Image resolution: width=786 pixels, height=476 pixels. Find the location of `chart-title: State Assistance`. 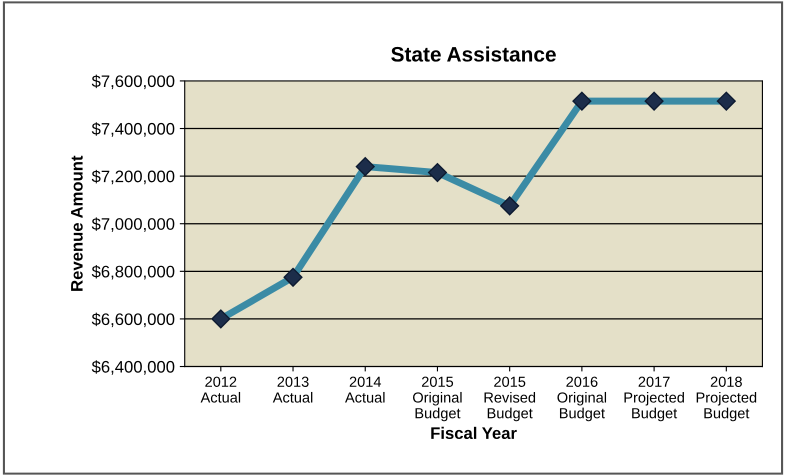

chart-title: State Assistance is located at coordinates (473, 54).